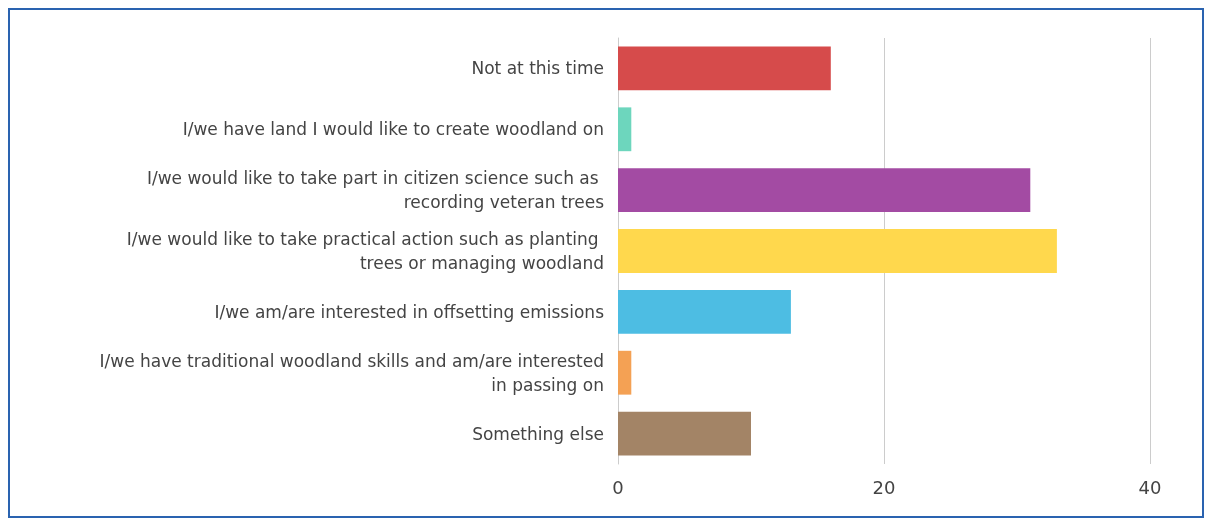  Describe the element at coordinates (375, 190) in the screenshot. I see `y-tick-label: I/we would like to take part in citizen science such as recording veteran trees` at that location.